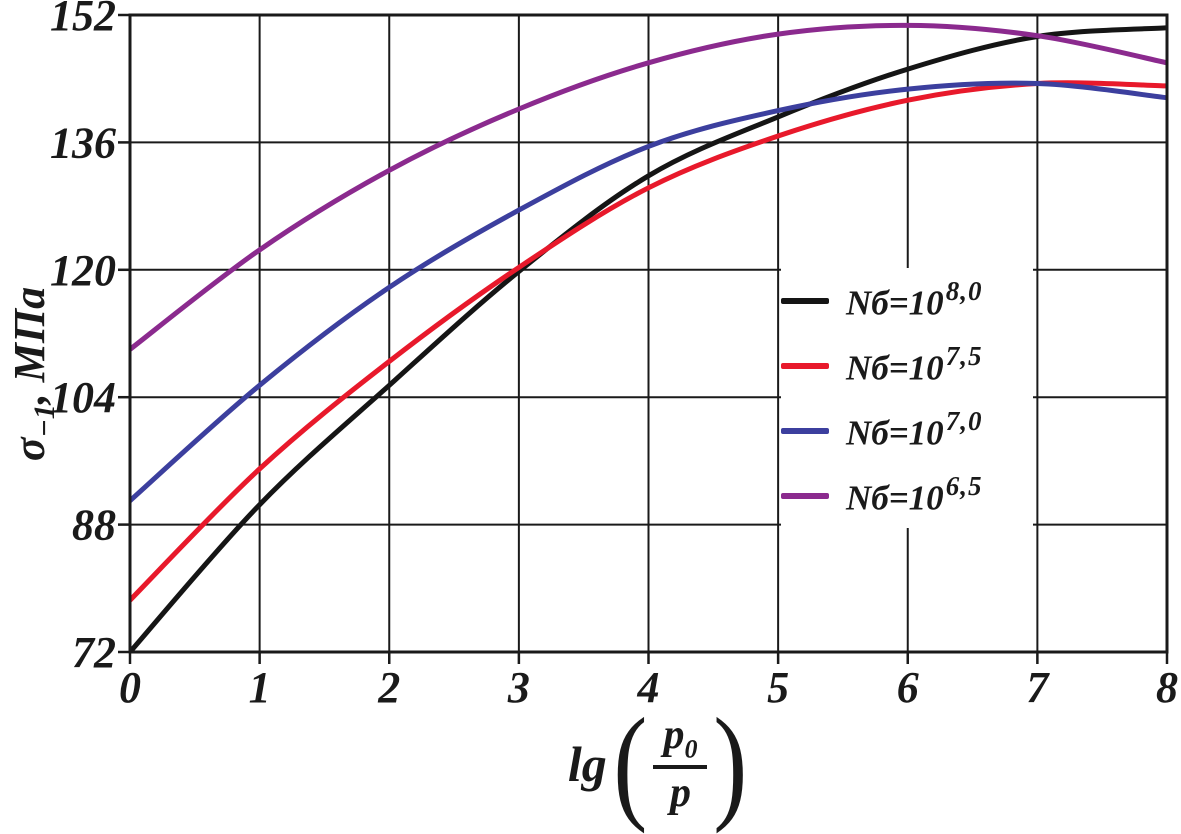 This screenshot has height=834, width=1181. Describe the element at coordinates (908, 687) in the screenshot. I see `x-tick-label: 6` at that location.